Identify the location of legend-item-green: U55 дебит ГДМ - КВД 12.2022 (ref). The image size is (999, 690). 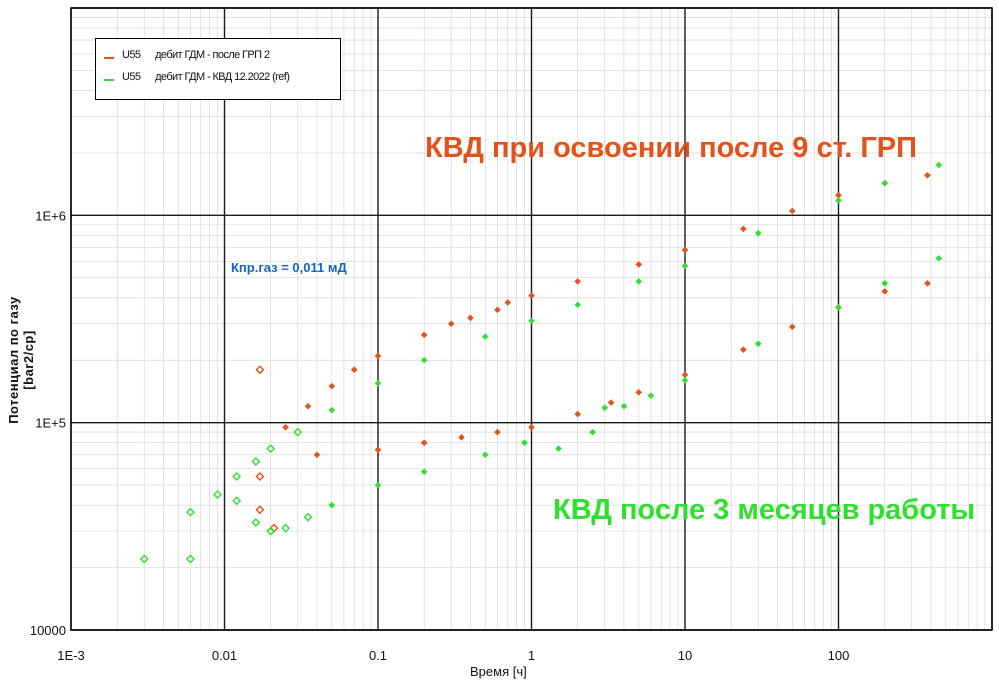
(193, 80).